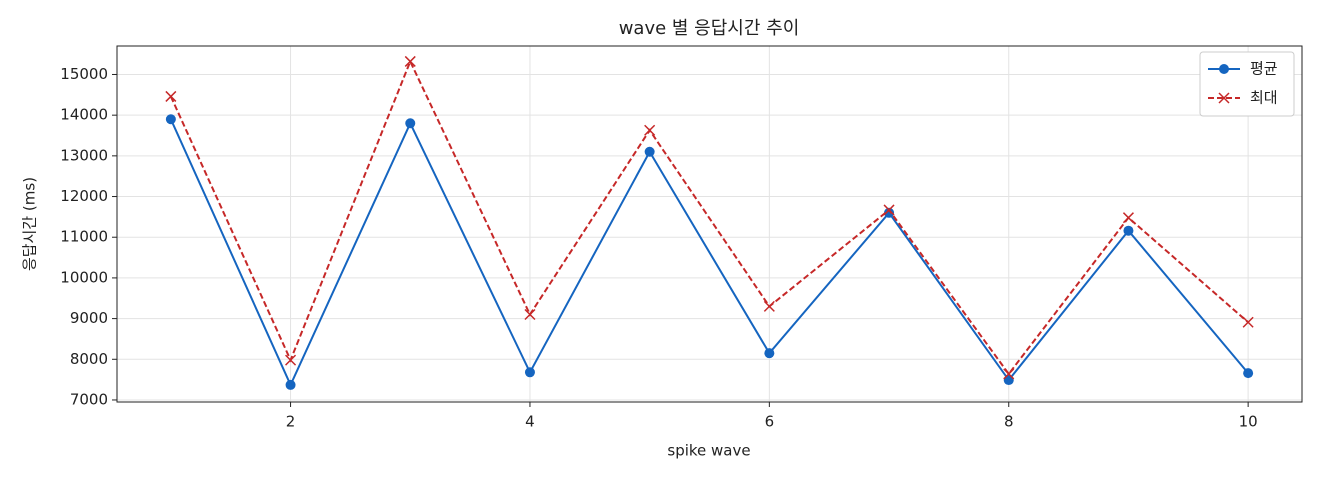  What do you see at coordinates (84, 115) in the screenshot?
I see `y-tick-label: 14000` at bounding box center [84, 115].